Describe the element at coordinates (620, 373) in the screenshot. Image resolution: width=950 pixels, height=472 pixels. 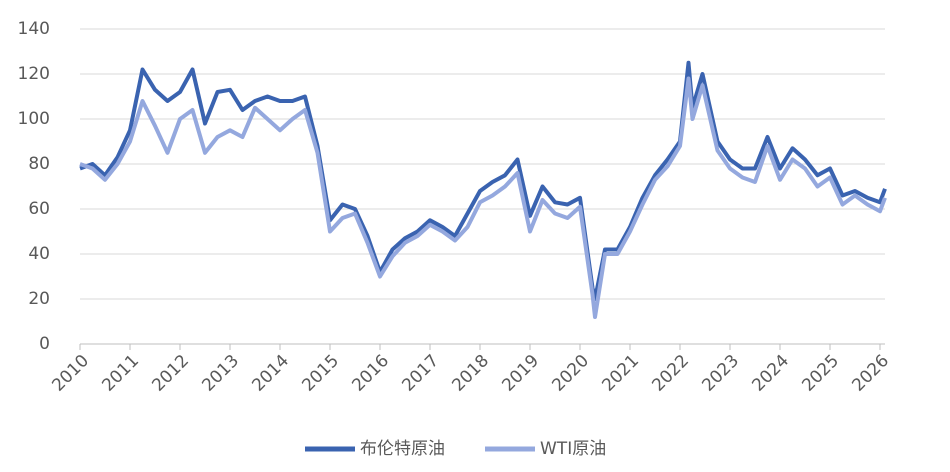
I see `x-tick-label: 2021` at that location.